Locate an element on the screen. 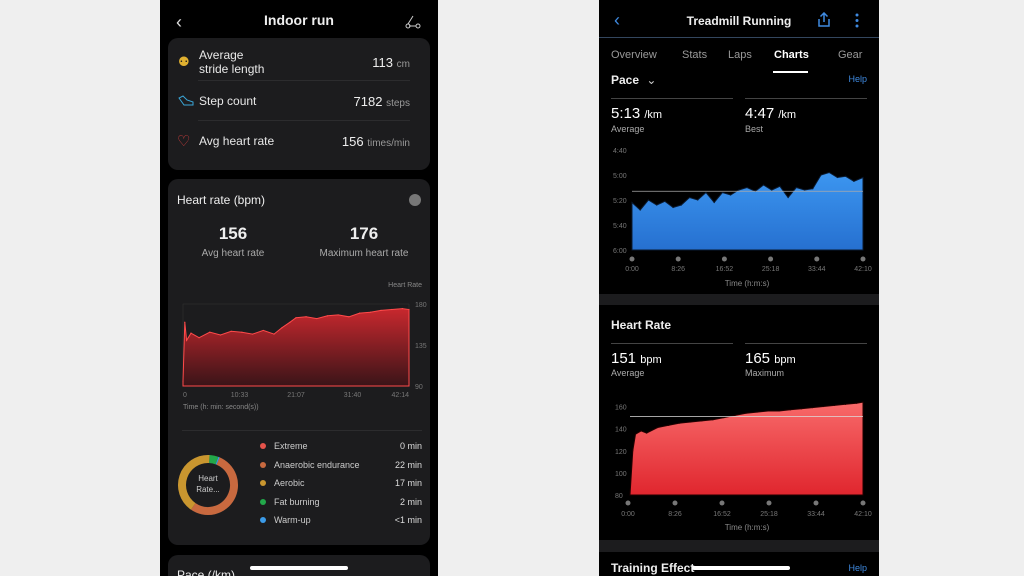  tab-charts: Charts is located at coordinates (791, 55).